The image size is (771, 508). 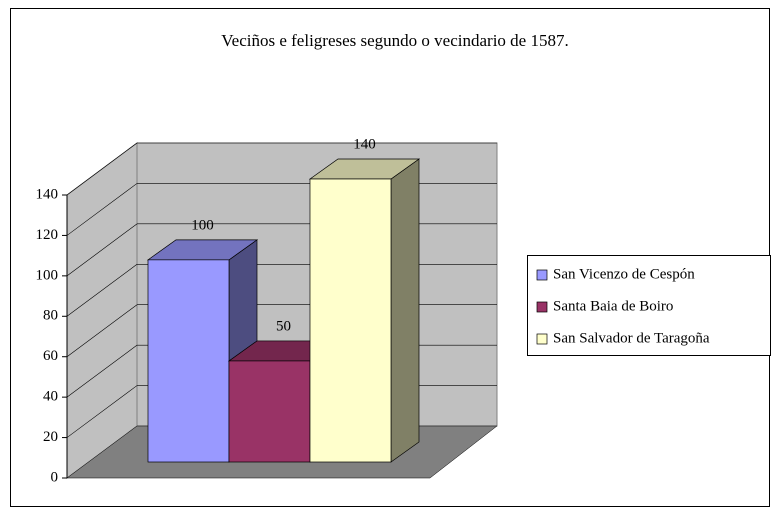 What do you see at coordinates (283, 326) in the screenshot?
I see `data-label: 50` at bounding box center [283, 326].